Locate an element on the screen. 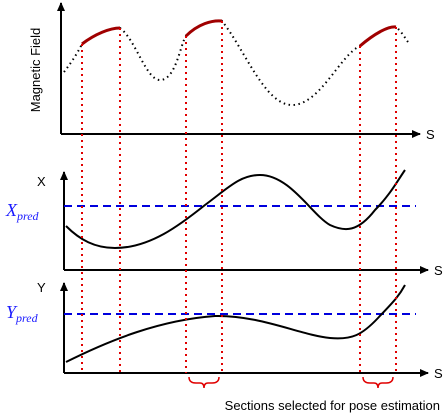 The height and width of the screenshot is (418, 448). x-pred-label: Xpred is located at coordinates (22, 211).